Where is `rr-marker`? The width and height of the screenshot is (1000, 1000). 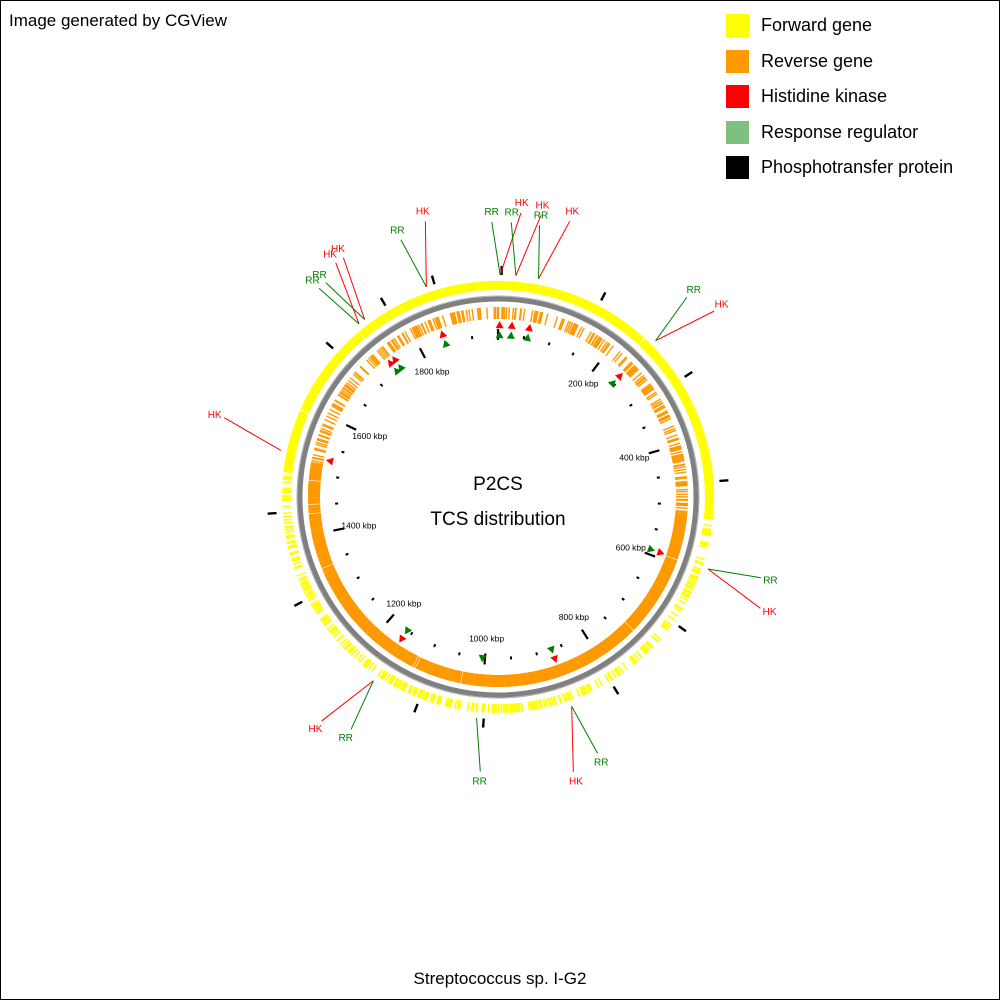
rr-marker is located at coordinates (398, 371).